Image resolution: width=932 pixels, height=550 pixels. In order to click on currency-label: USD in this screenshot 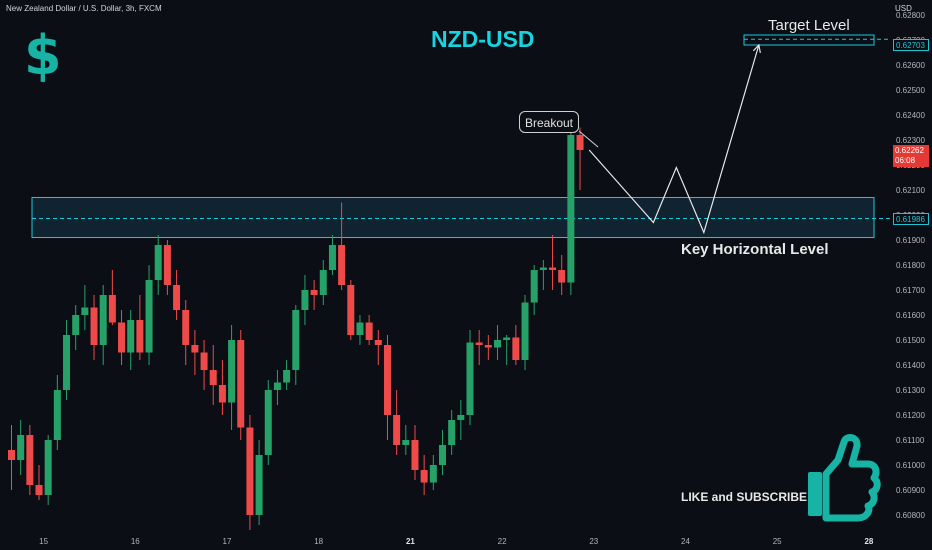, I will do `click(903, 8)`.